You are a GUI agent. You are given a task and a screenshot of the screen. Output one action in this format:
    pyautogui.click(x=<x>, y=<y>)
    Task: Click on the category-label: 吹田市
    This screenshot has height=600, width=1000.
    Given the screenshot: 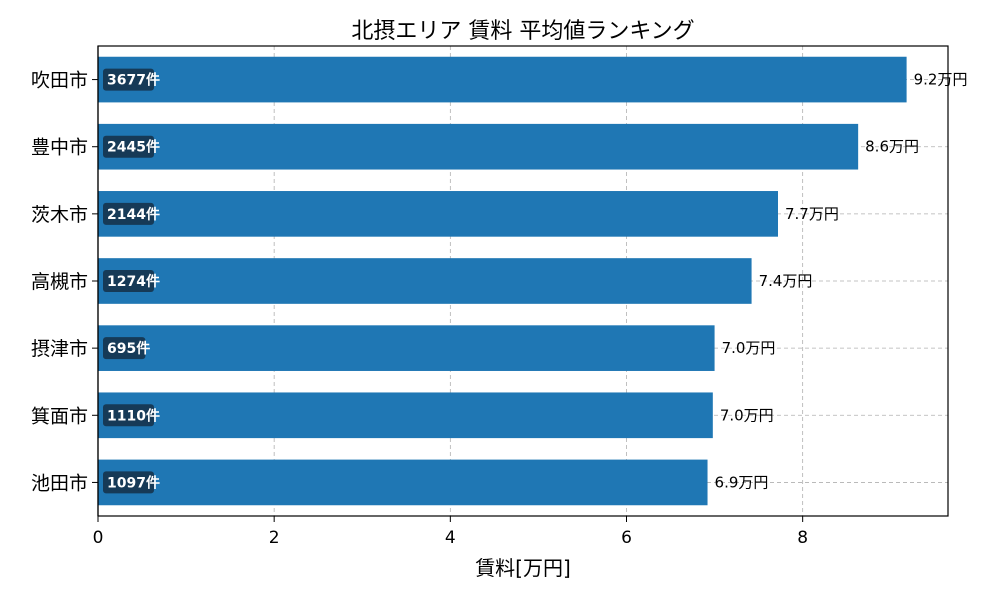 What is the action you would take?
    pyautogui.click(x=59, y=81)
    